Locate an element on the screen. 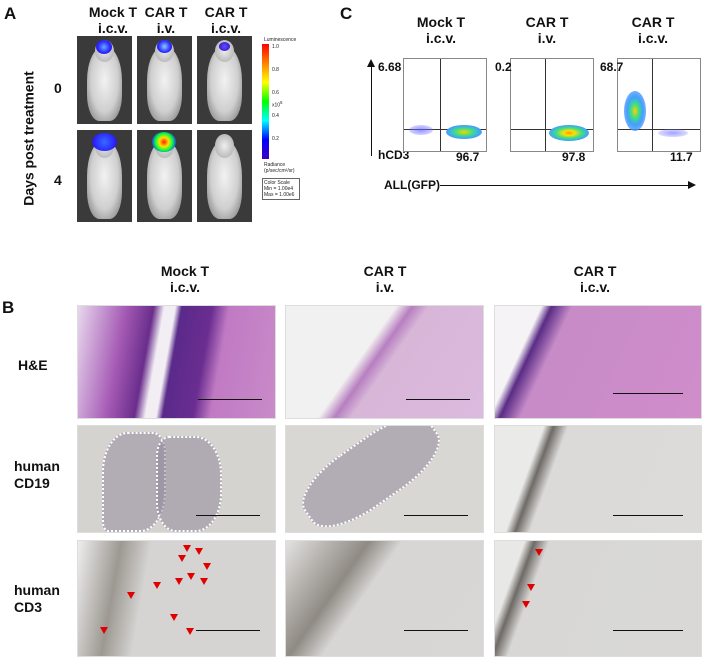 The image size is (708, 658). panel-b-header-2: CAR T i.v. is located at coordinates (385, 279).